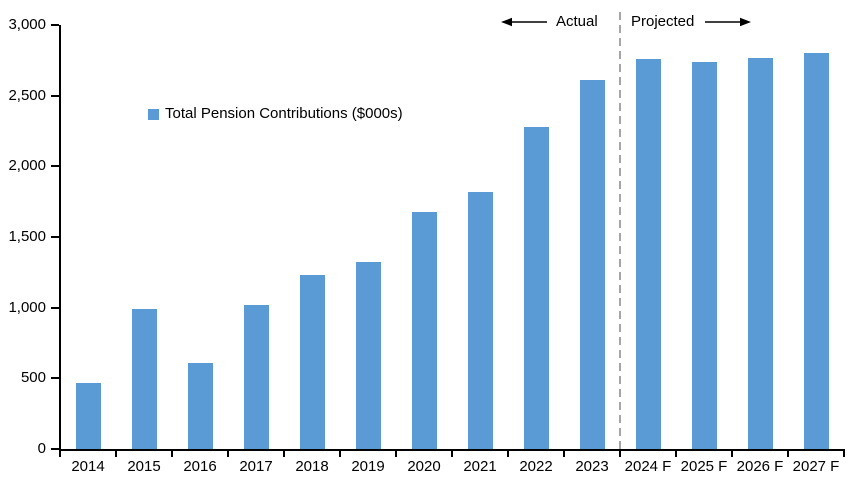 The image size is (852, 495). What do you see at coordinates (536, 287) in the screenshot?
I see `bar-2022` at bounding box center [536, 287].